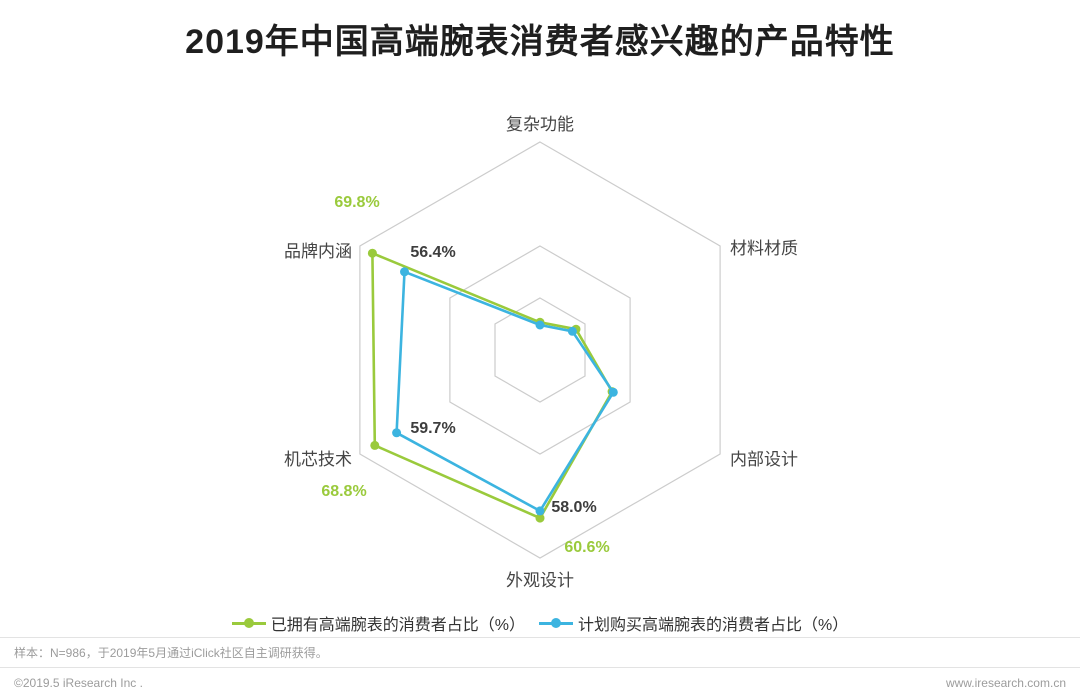 Image resolution: width=1080 pixels, height=700 pixels. I want to click on legend-marker-owned-icon, so click(248, 623).